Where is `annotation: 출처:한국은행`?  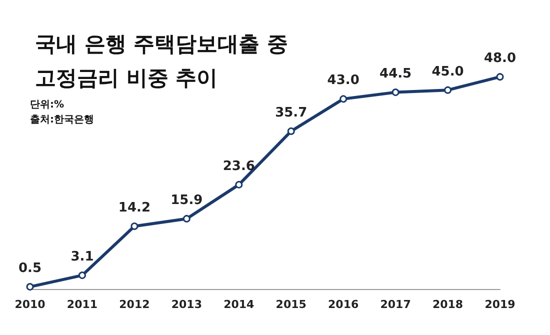 annotation: 출처:한국은행 is located at coordinates (62, 120).